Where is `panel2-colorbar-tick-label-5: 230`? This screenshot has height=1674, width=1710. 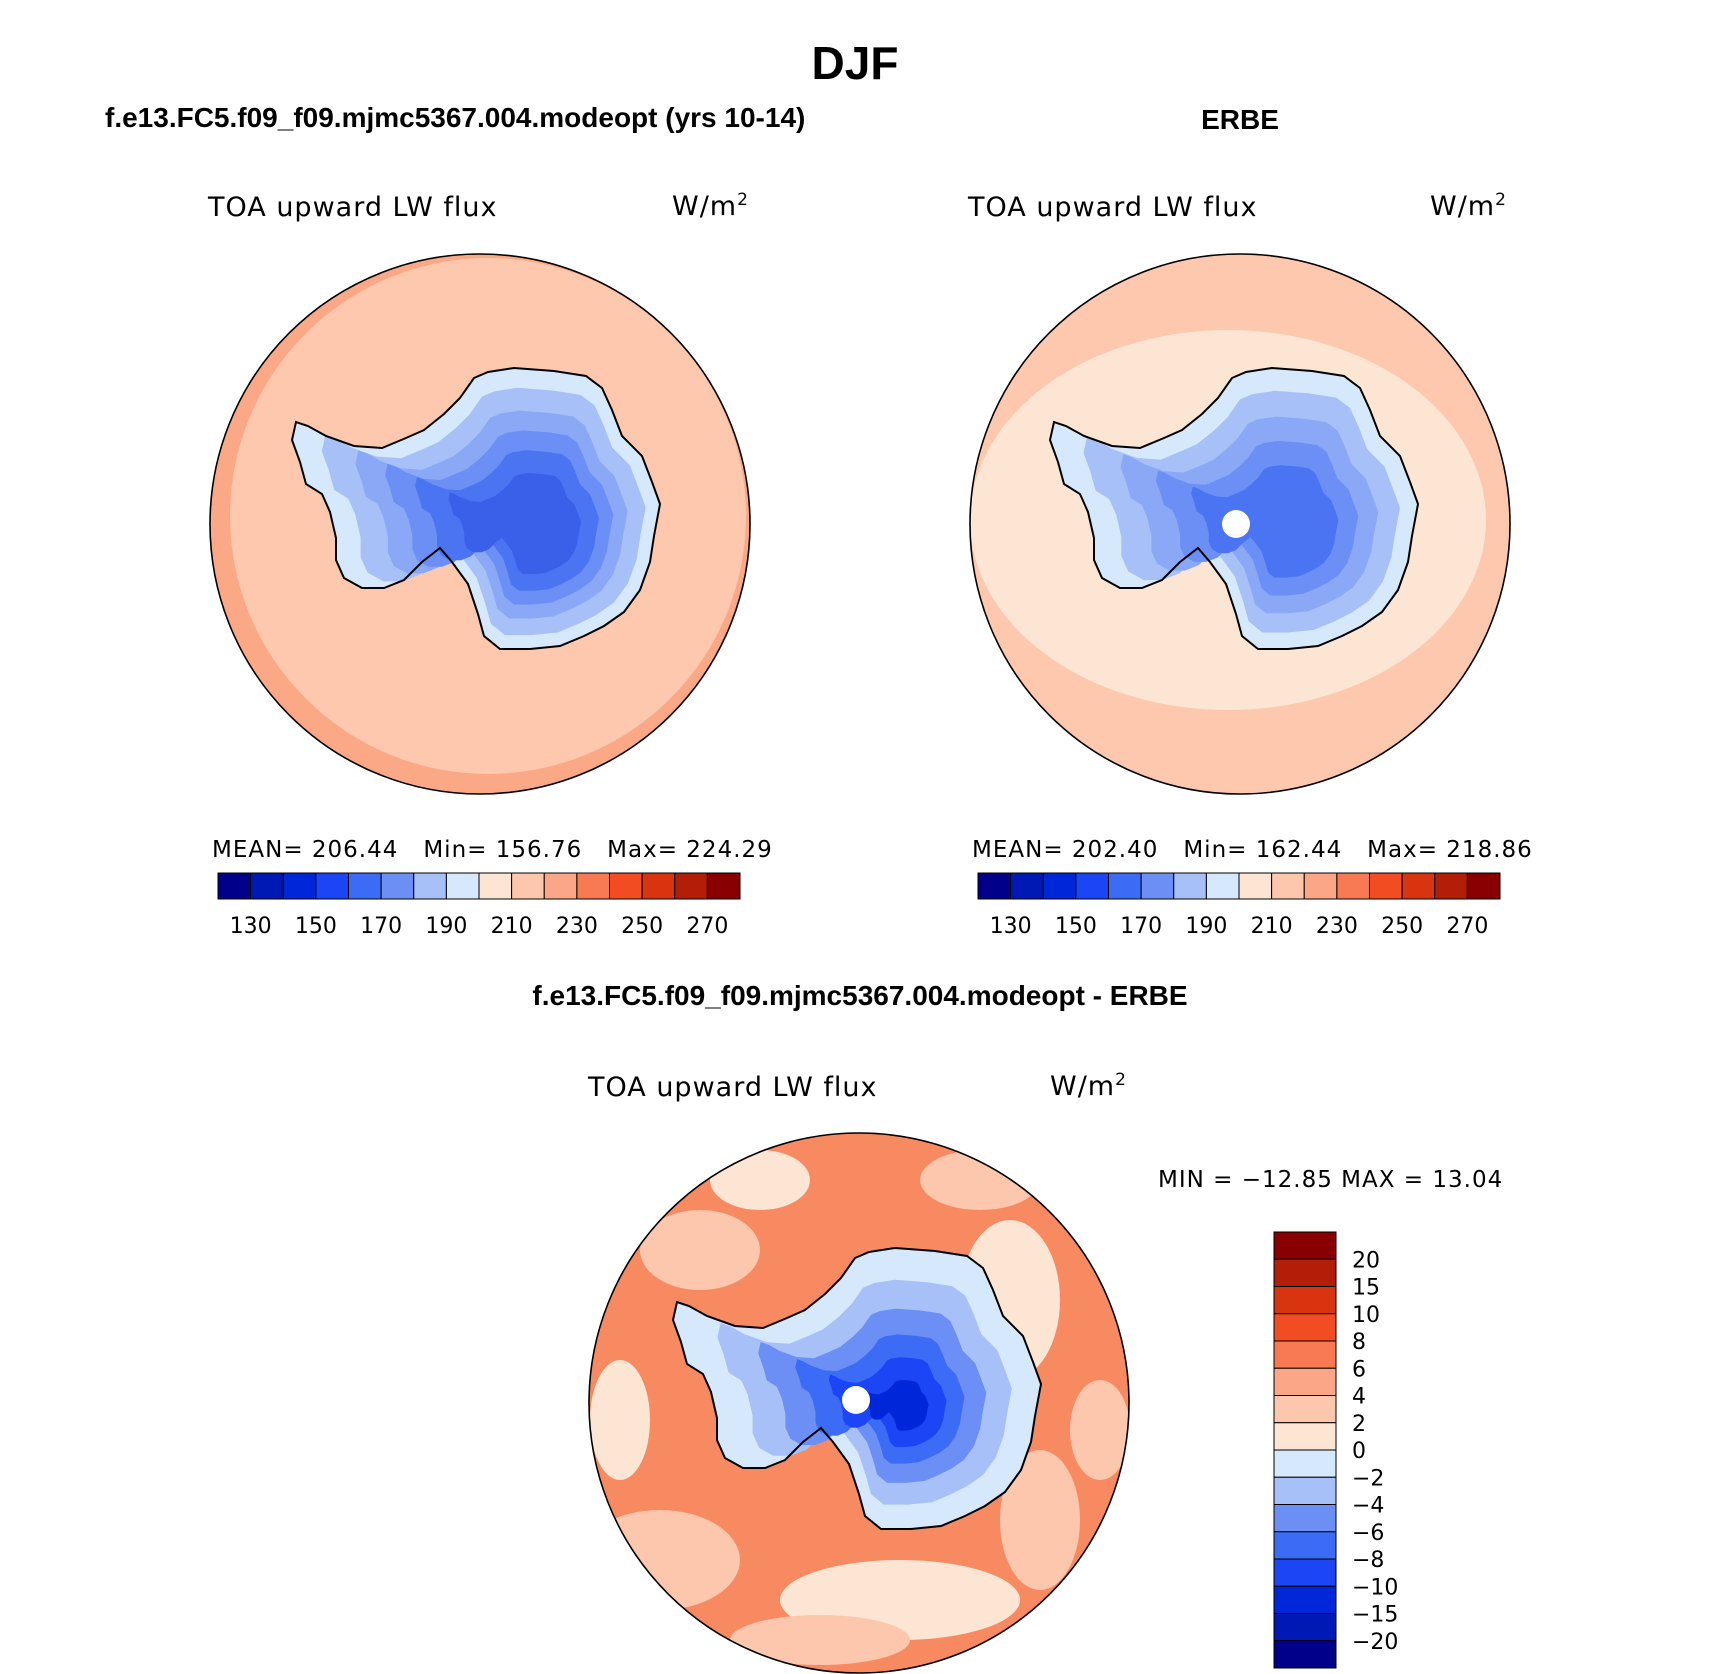 panel2-colorbar-tick-label-5: 230 is located at coordinates (1337, 926).